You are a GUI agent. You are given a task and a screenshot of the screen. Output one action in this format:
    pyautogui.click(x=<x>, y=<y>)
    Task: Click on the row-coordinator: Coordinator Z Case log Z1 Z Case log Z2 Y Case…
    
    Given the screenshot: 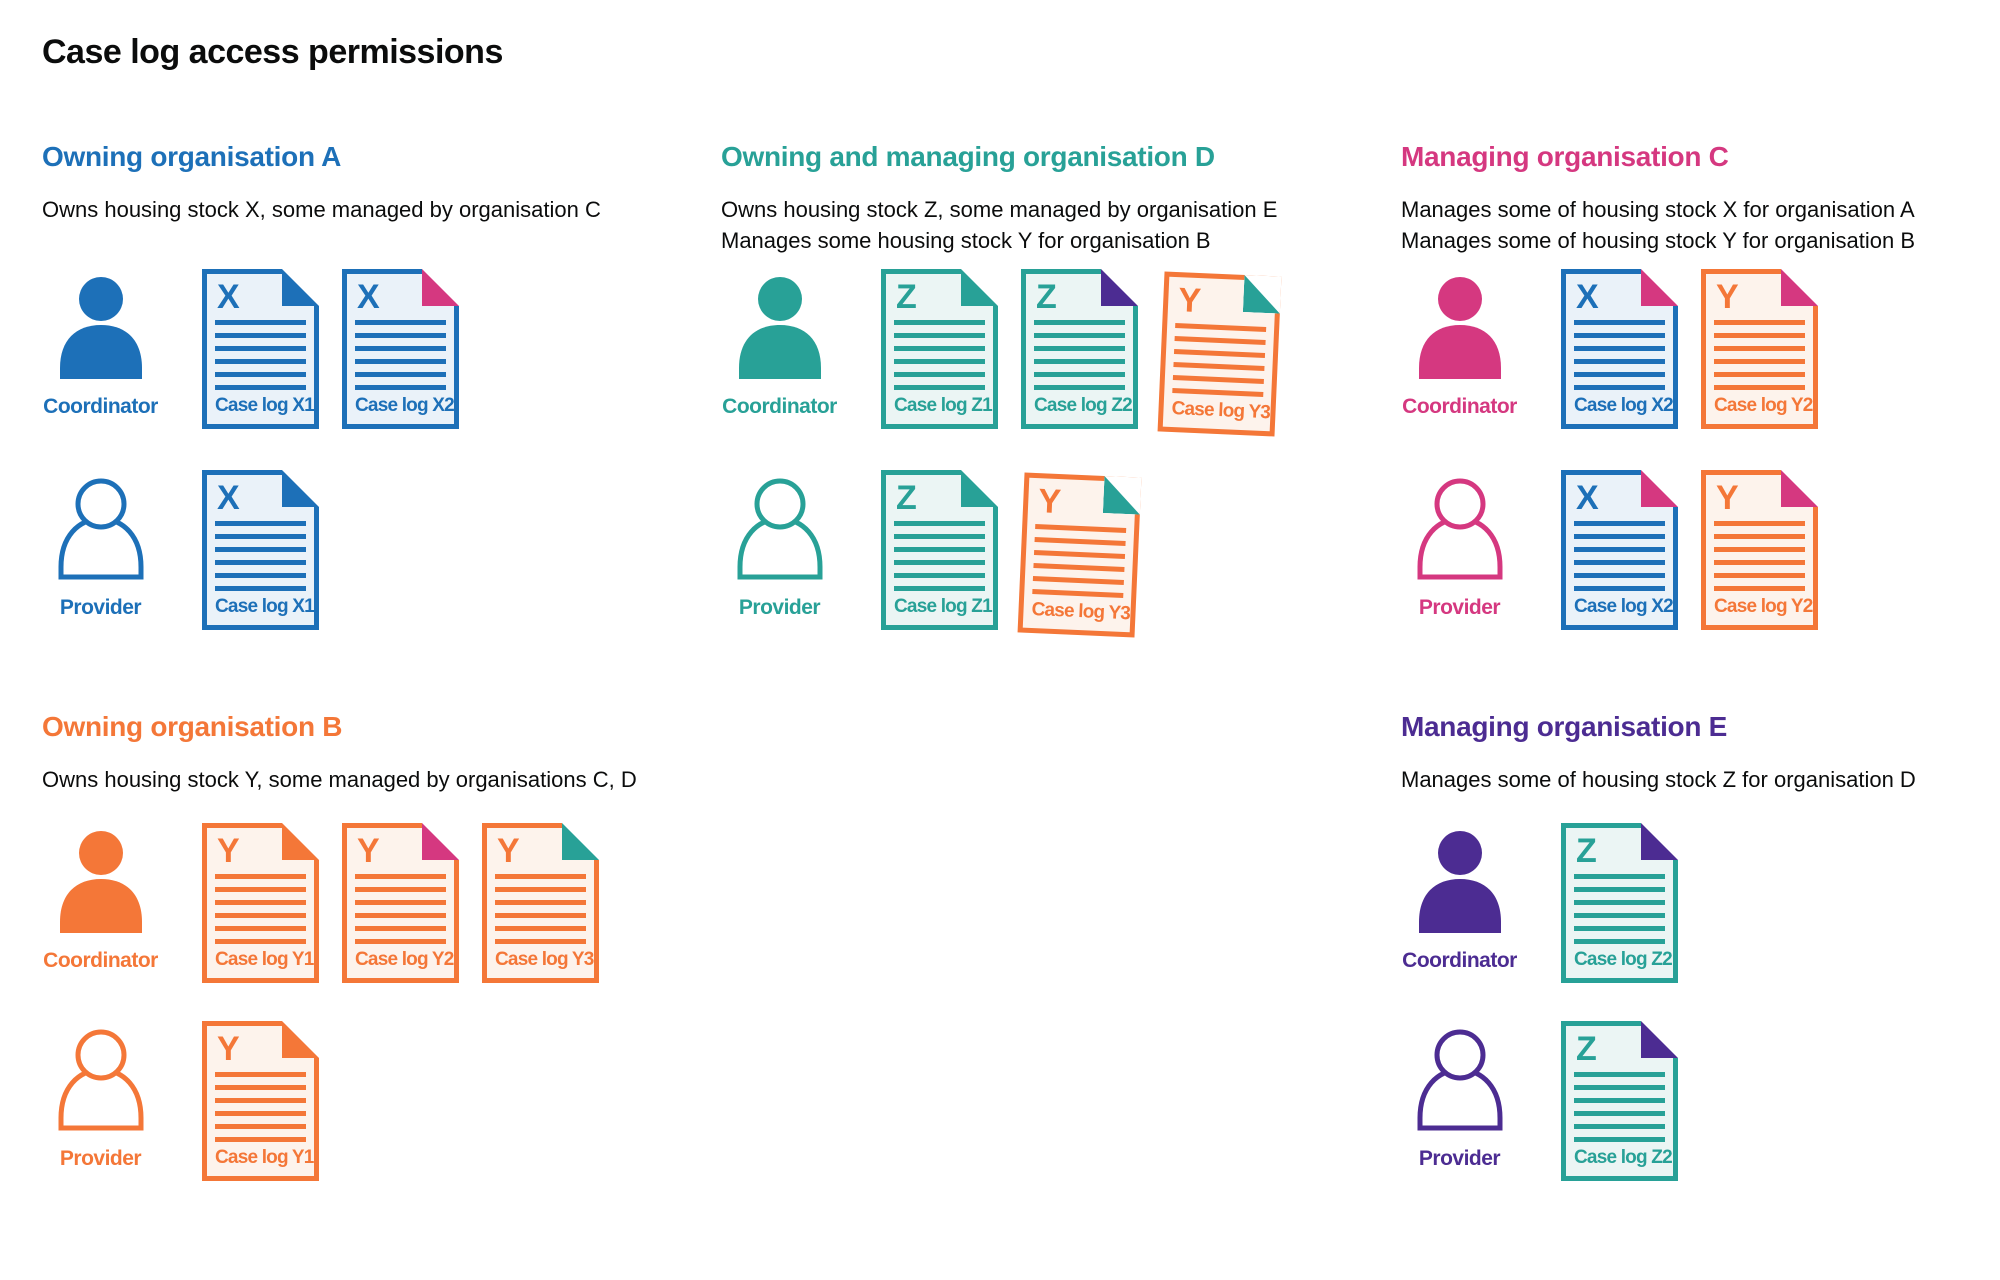 What is the action you would take?
    pyautogui.click(x=1001, y=353)
    